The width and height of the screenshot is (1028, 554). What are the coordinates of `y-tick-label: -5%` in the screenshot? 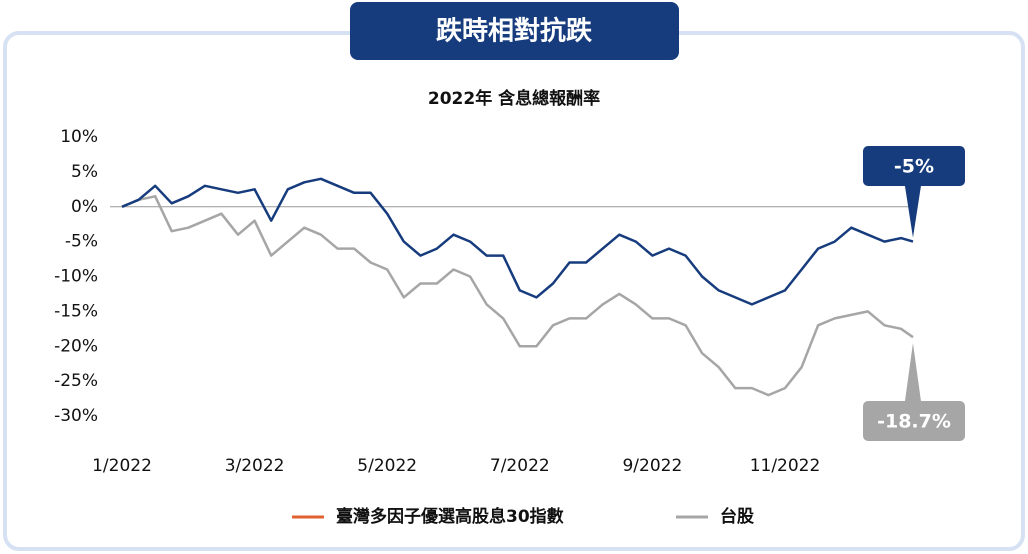 It's located at (81, 242).